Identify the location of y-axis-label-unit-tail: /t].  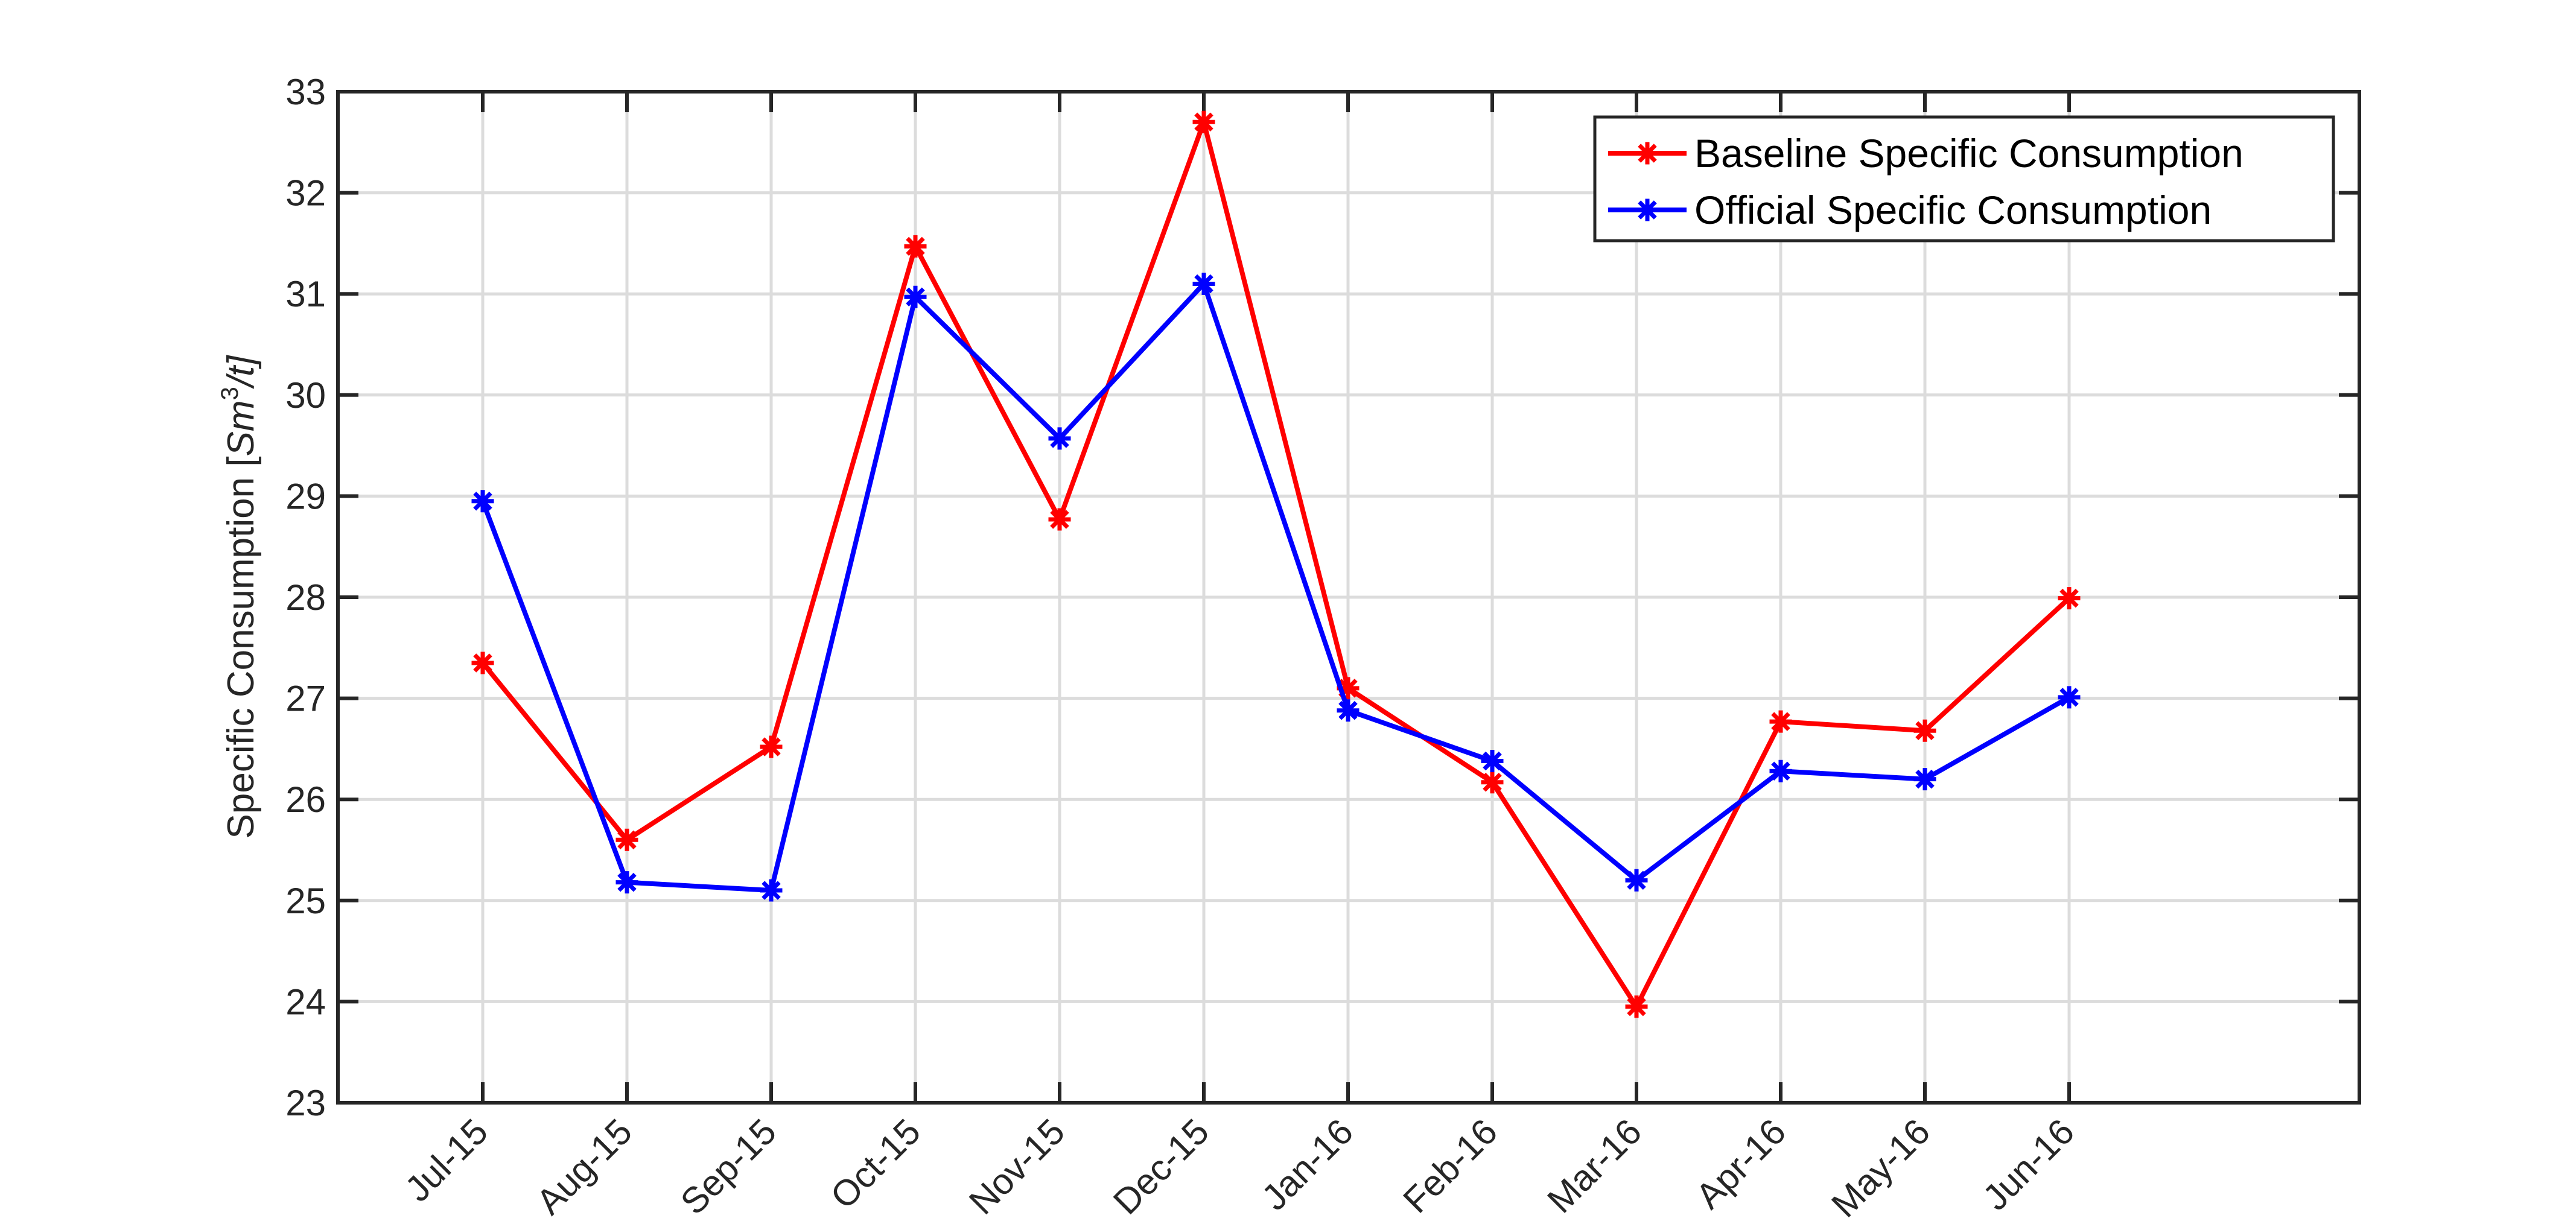
(241, 372).